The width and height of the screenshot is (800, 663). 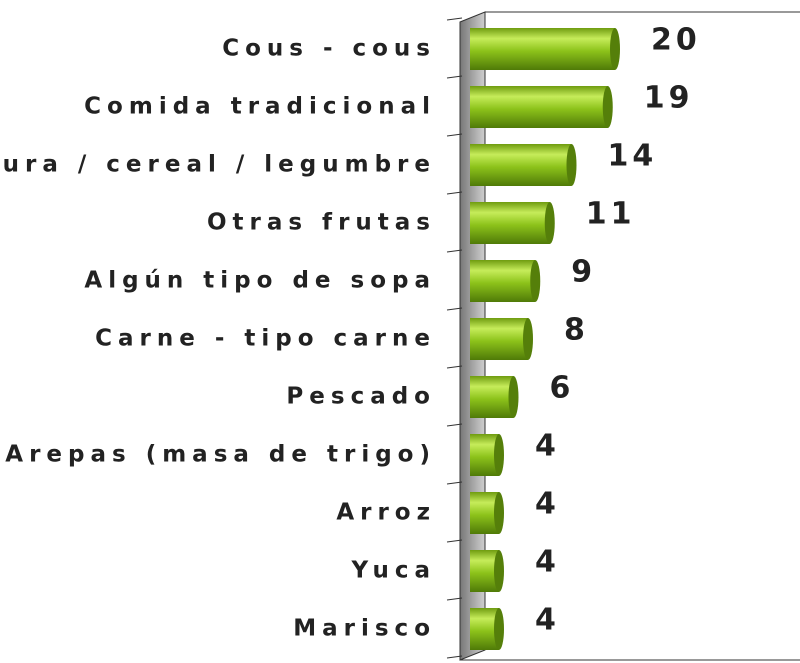 What do you see at coordinates (583, 272) in the screenshot?
I see `value-label: 9` at bounding box center [583, 272].